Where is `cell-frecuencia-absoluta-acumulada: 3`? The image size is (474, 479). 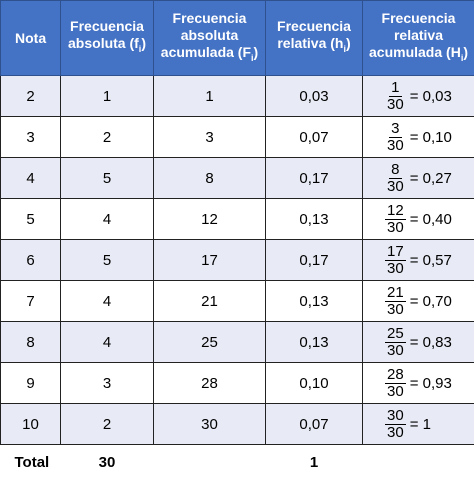
cell-frecuencia-absoluta-acumulada: 3 is located at coordinates (210, 137).